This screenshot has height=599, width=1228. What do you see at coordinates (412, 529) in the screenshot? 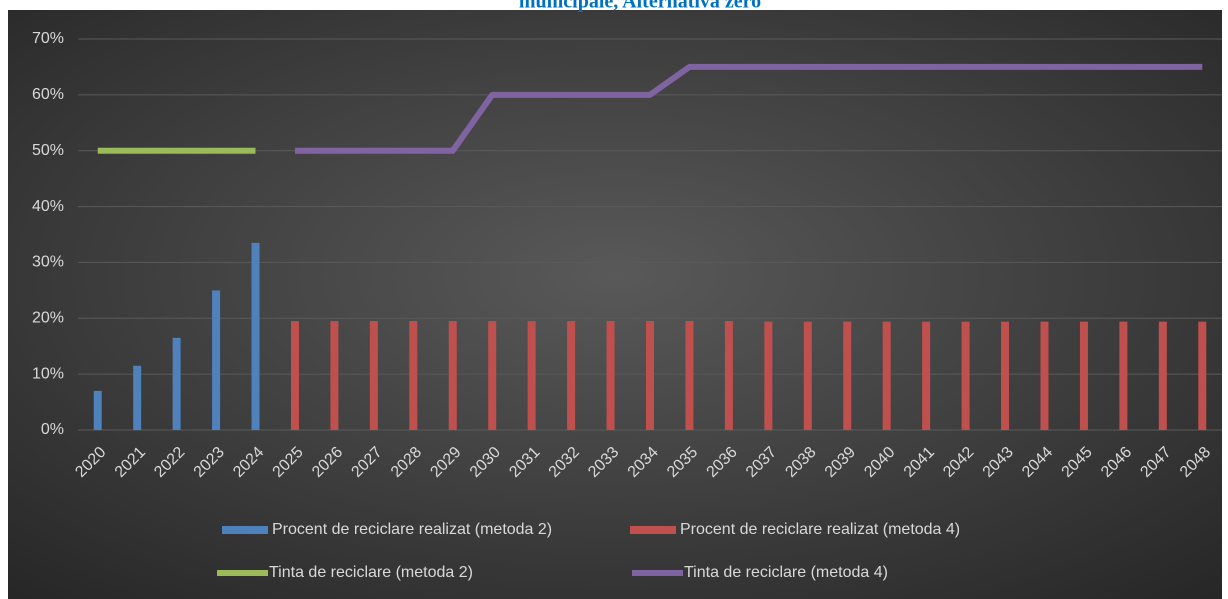
I see `legend-label: Procent de reciclare realizat (metoda 2)` at bounding box center [412, 529].